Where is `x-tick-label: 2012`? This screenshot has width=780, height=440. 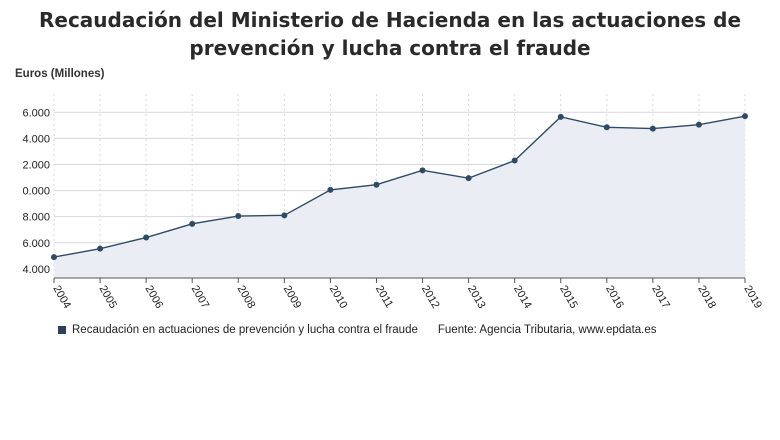
x-tick-label: 2012 is located at coordinates (430, 297).